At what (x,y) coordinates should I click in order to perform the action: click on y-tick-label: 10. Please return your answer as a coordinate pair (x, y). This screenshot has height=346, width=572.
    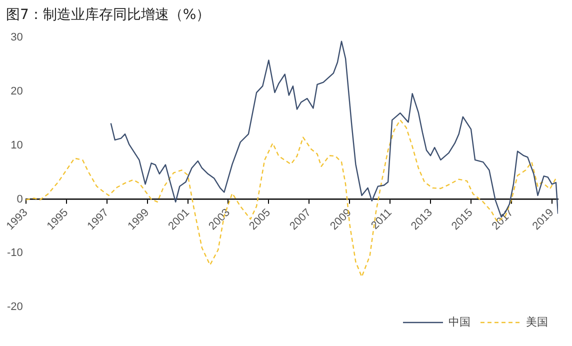
    Looking at the image, I should click on (16, 145).